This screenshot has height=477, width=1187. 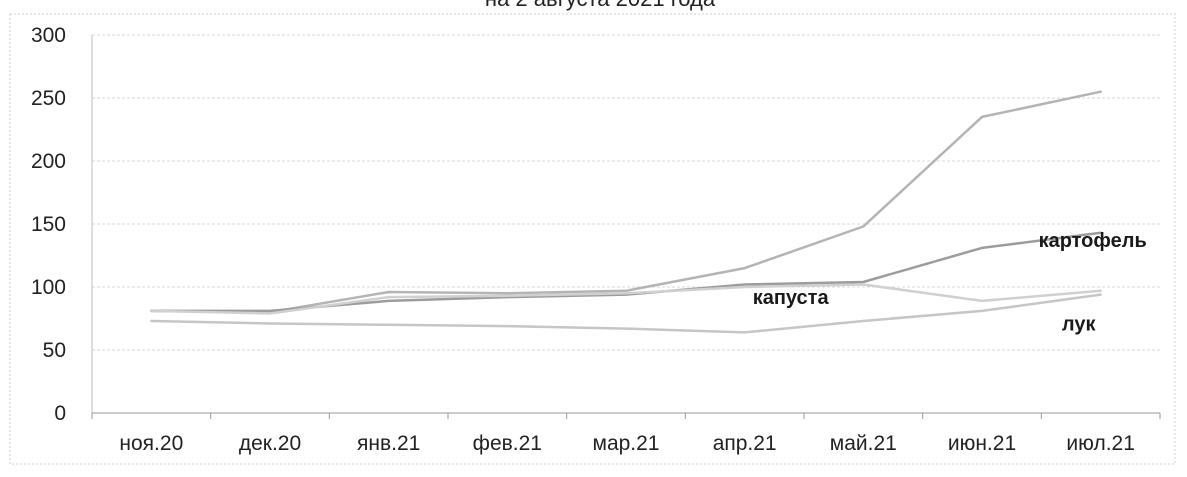 What do you see at coordinates (60, 413) in the screenshot?
I see `y-tick-label: 0` at bounding box center [60, 413].